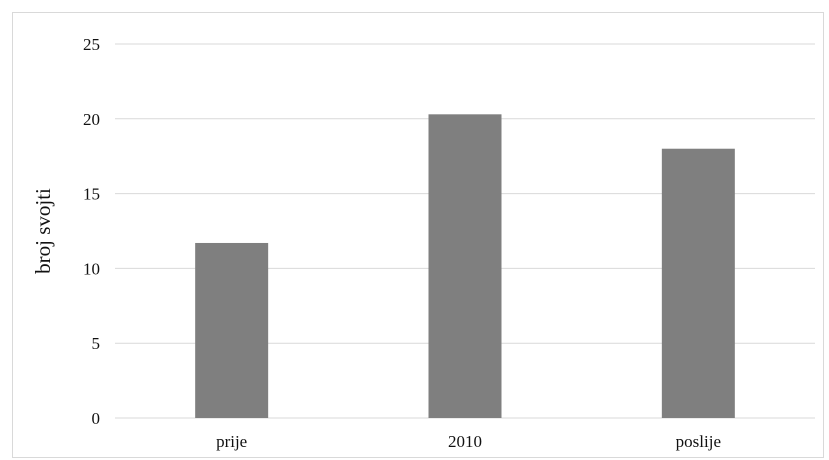 This screenshot has height=460, width=829. What do you see at coordinates (91, 231) in the screenshot?
I see `y-tick-labels: 0 5 10 15 20 25` at bounding box center [91, 231].